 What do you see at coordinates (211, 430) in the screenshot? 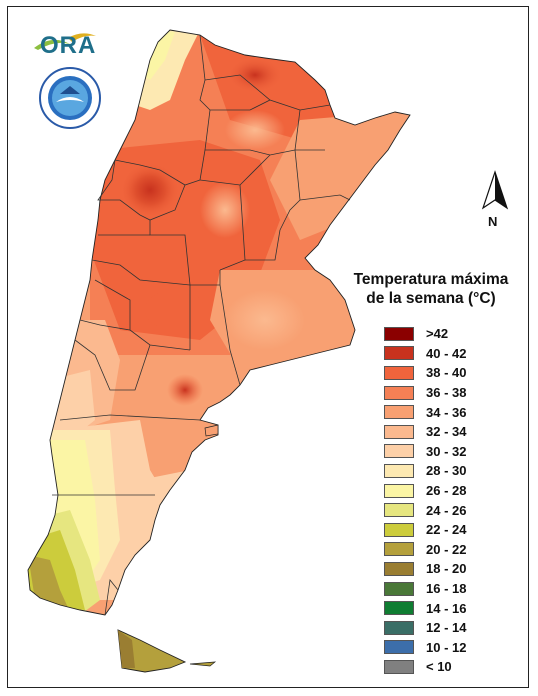
I see `sea-islands` at bounding box center [211, 430].